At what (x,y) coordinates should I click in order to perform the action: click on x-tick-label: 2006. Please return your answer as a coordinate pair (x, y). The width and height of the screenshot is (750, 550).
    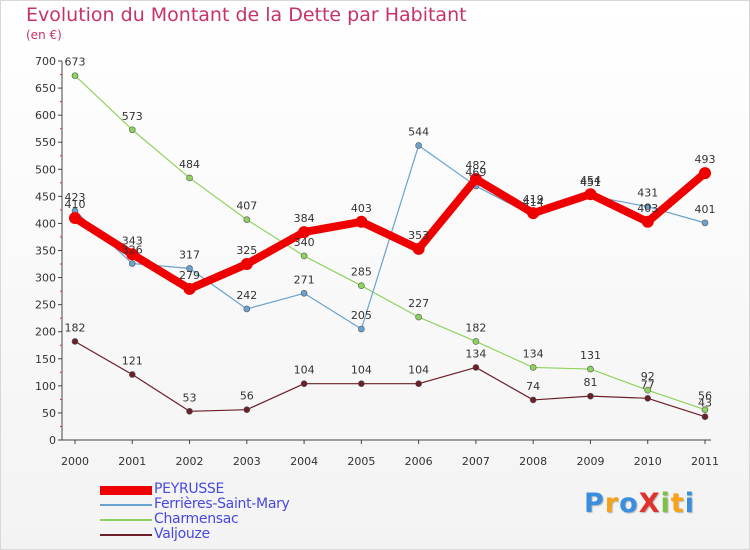
    Looking at the image, I should click on (419, 461).